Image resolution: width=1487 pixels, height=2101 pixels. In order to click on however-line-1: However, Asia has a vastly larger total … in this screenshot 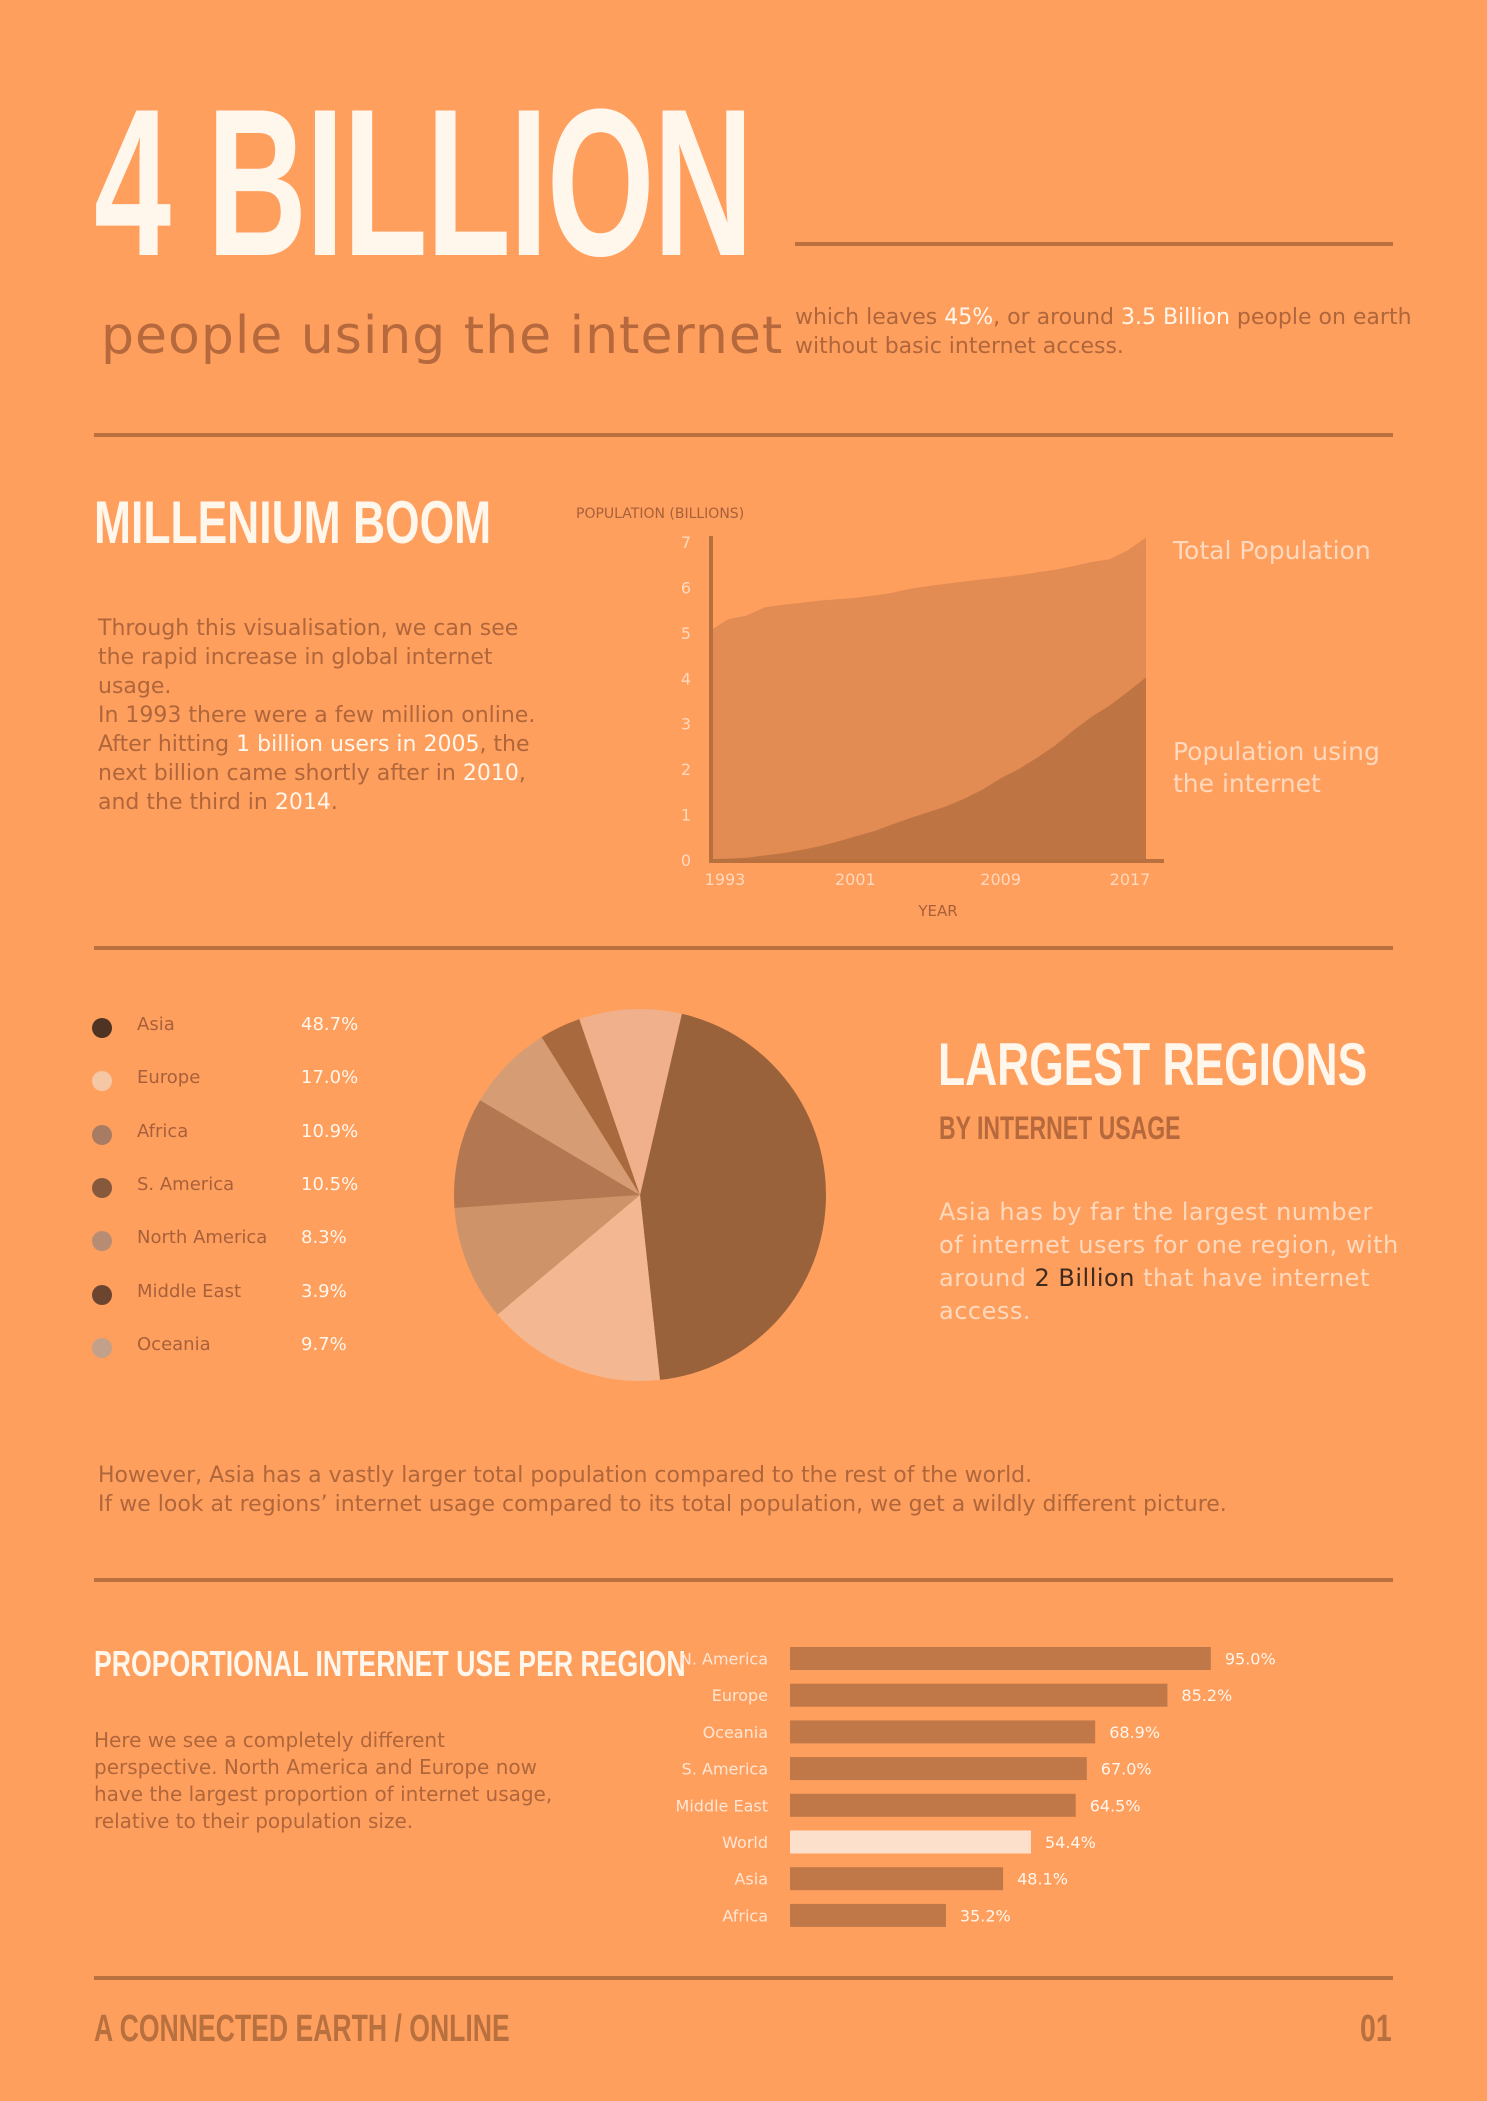, I will do `click(565, 1475)`.